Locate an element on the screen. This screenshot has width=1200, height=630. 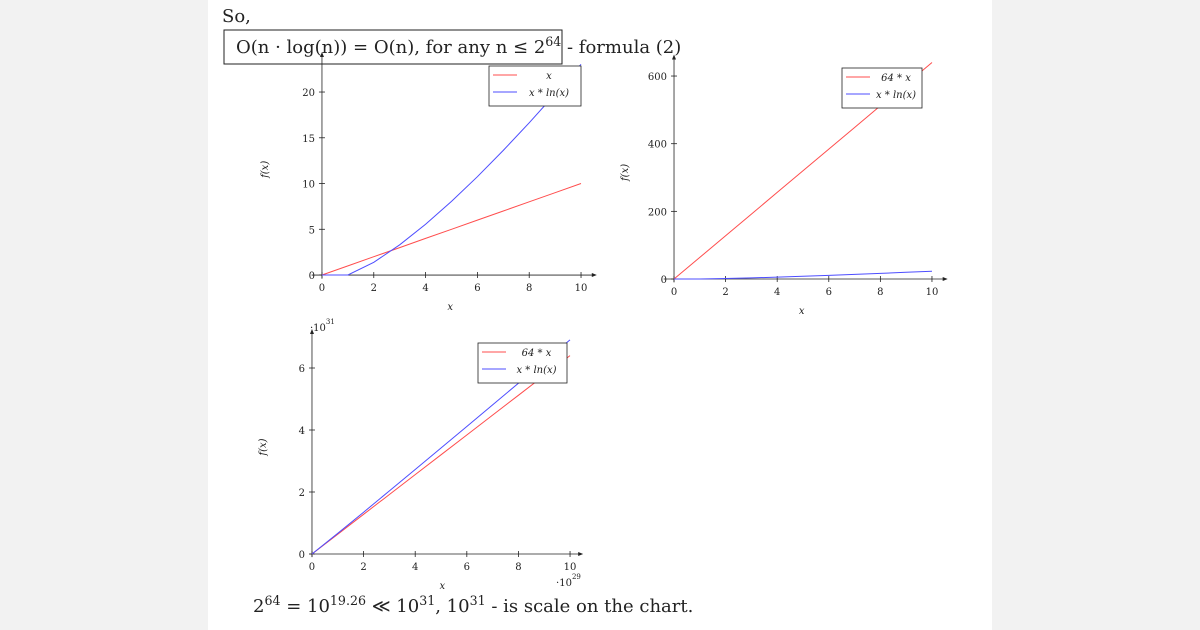
y-tick-label: 600 is located at coordinates (657, 77).